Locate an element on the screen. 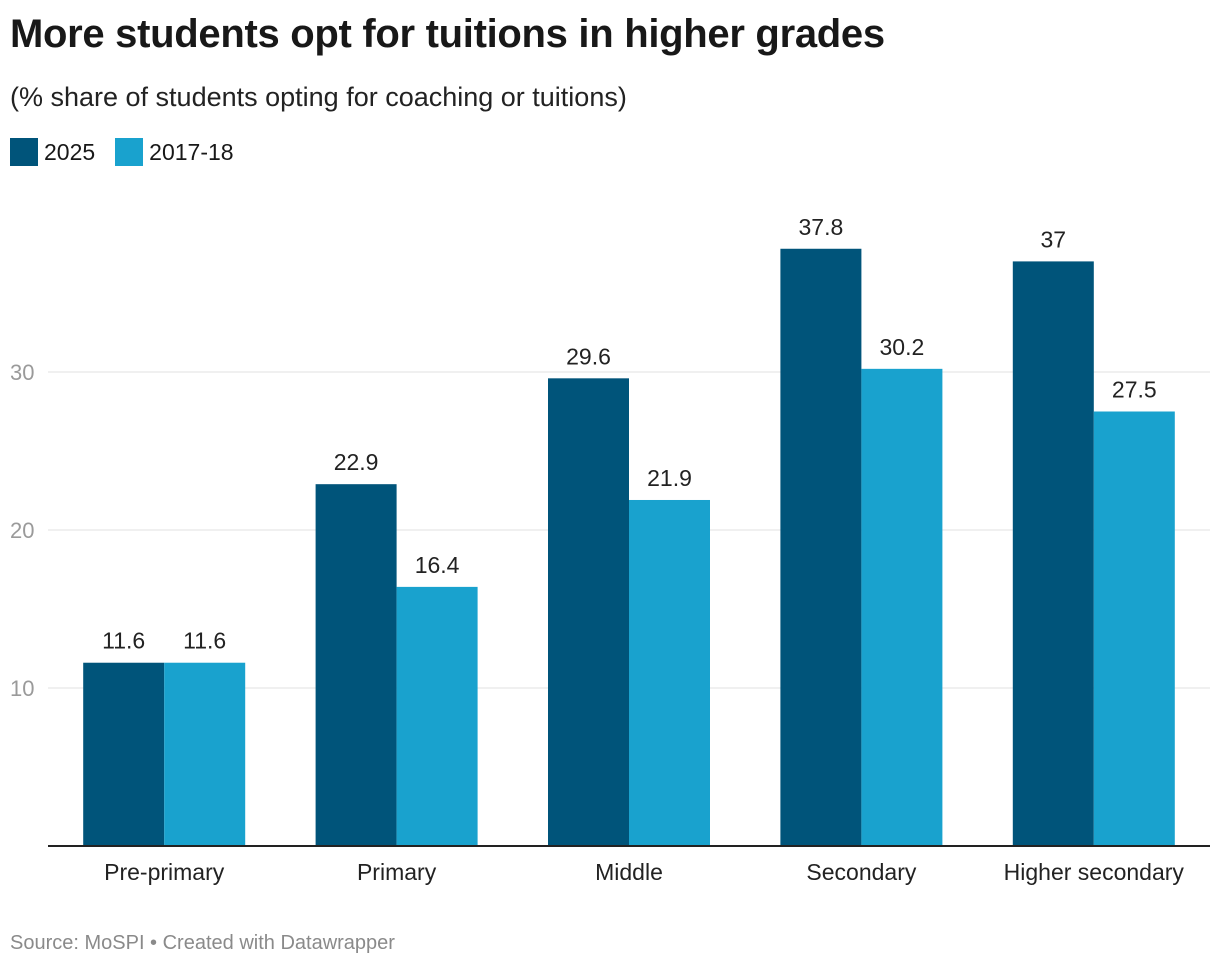 Image resolution: width=1220 pixels, height=968 pixels. y-tick-label-20: 20 is located at coordinates (22, 530).